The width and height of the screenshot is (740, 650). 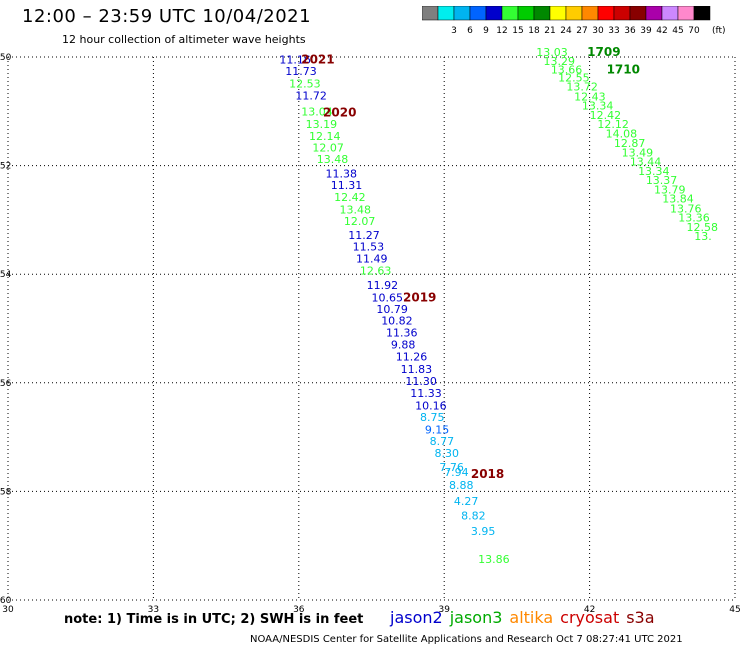 What do you see at coordinates (678, 199) in the screenshot?
I see `wave-height-value: 13.84` at bounding box center [678, 199].